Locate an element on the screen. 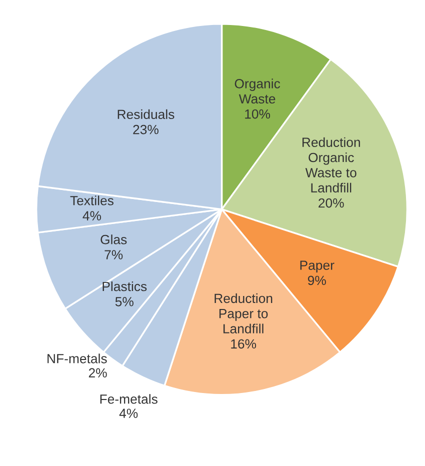 The image size is (425, 466). data-label: 5% is located at coordinates (124, 301).